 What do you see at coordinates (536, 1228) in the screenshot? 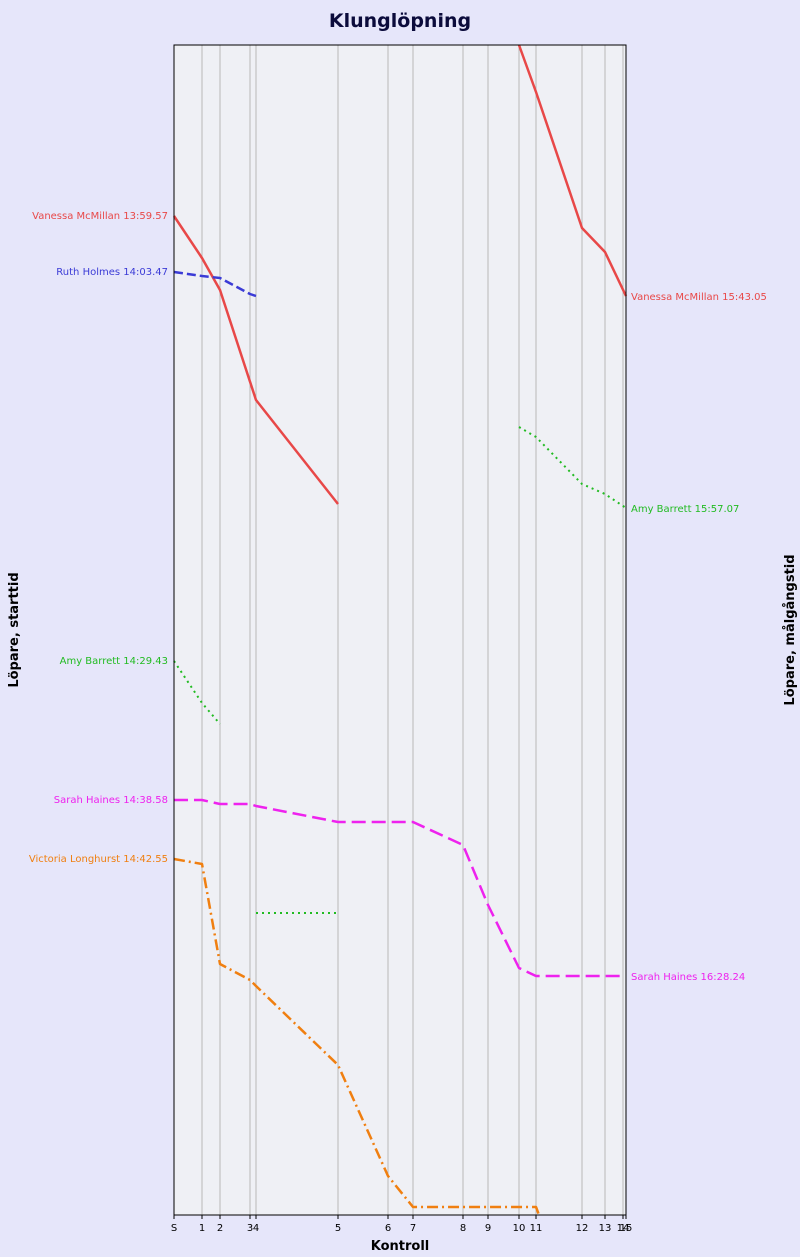
I see `x-tick-label-11: 11` at bounding box center [536, 1228].